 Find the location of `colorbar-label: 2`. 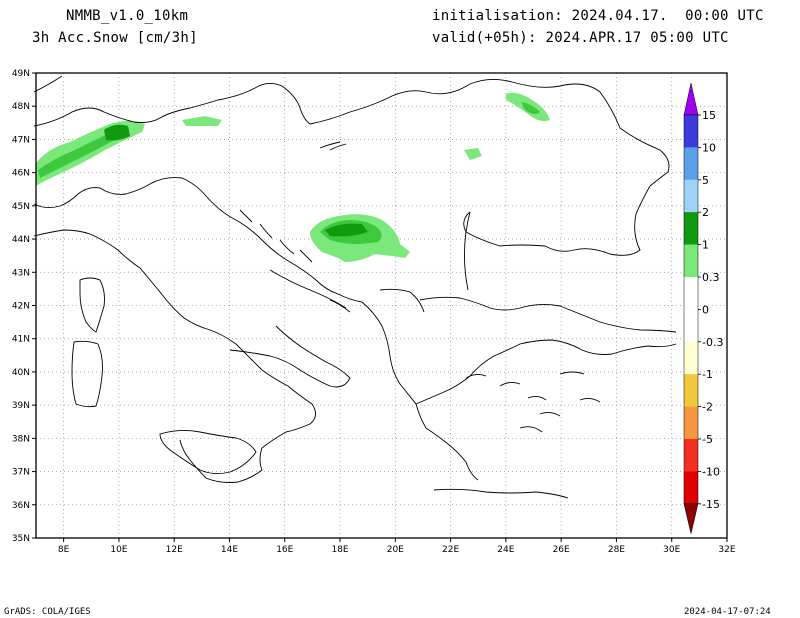

colorbar-label: 2 is located at coordinates (705, 212).